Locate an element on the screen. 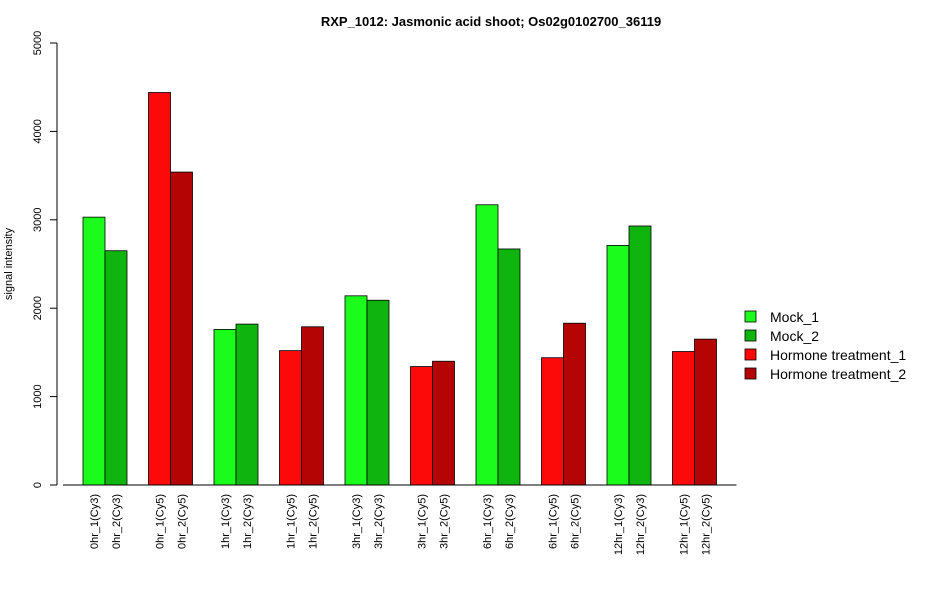 This screenshot has height=600, width=950. x-tick-label: 0hr_2(Cy5) is located at coordinates (183, 521).